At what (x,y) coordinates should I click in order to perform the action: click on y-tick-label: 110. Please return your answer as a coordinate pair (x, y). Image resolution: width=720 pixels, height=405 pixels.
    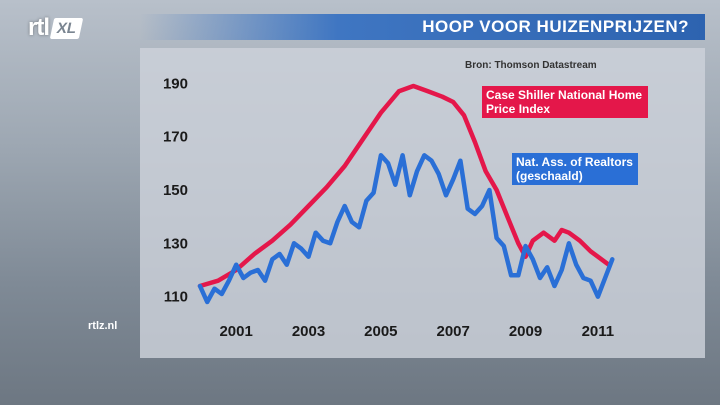
    Looking at the image, I should click on (176, 297).